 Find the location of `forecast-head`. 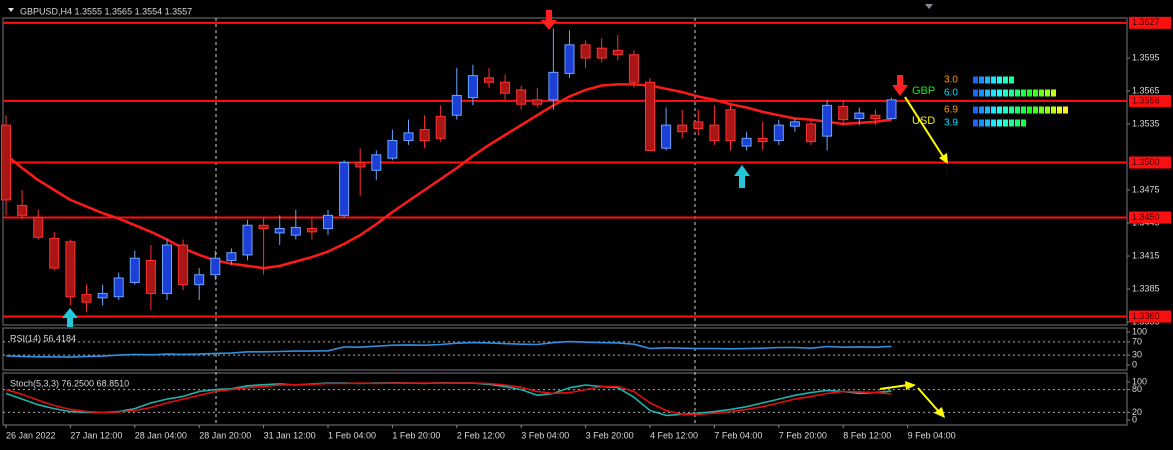

forecast-head is located at coordinates (939, 412).